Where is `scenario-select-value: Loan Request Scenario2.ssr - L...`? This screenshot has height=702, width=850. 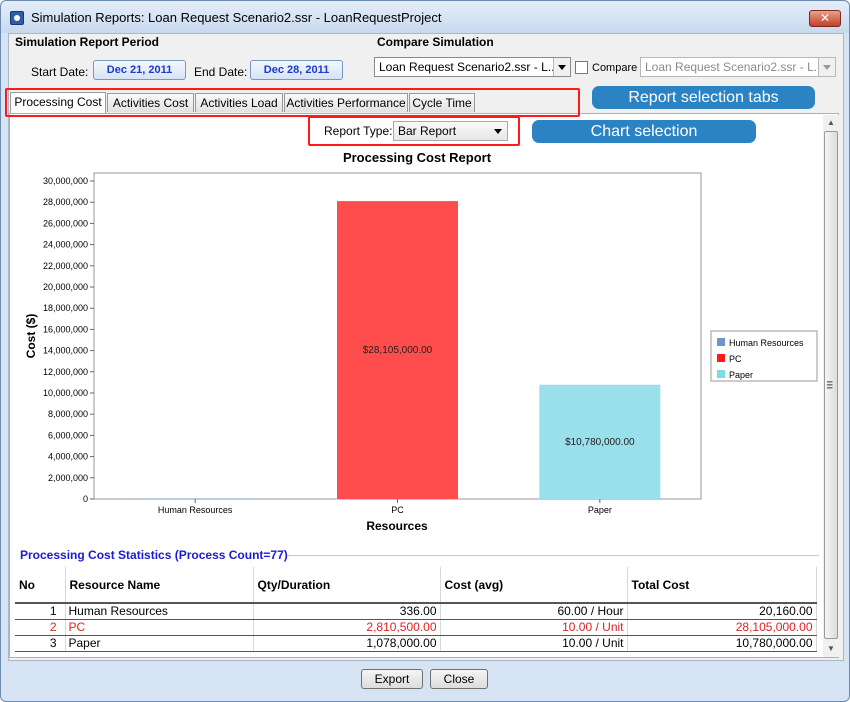 scenario-select-value: Loan Request Scenario2.ssr - L... is located at coordinates (468, 67).